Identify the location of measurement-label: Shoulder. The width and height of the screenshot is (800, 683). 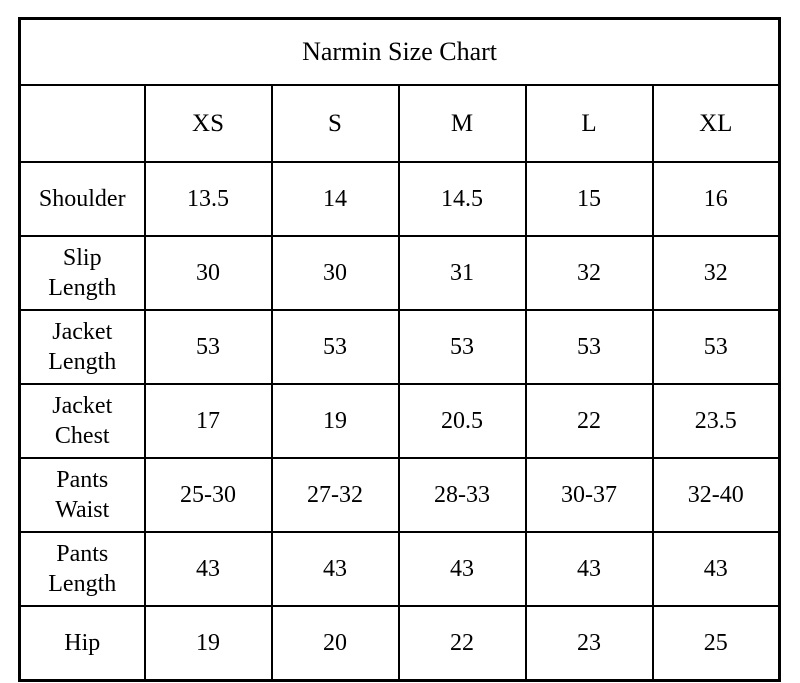
(82, 199).